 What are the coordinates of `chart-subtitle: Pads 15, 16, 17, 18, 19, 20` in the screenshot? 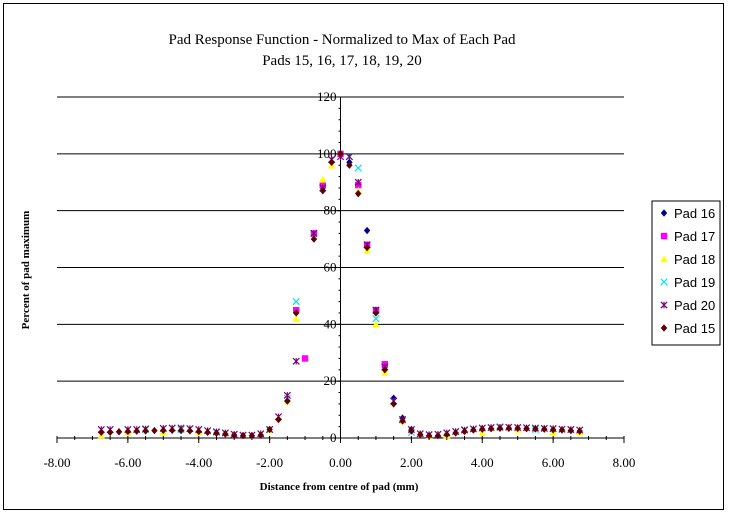 It's located at (342, 61).